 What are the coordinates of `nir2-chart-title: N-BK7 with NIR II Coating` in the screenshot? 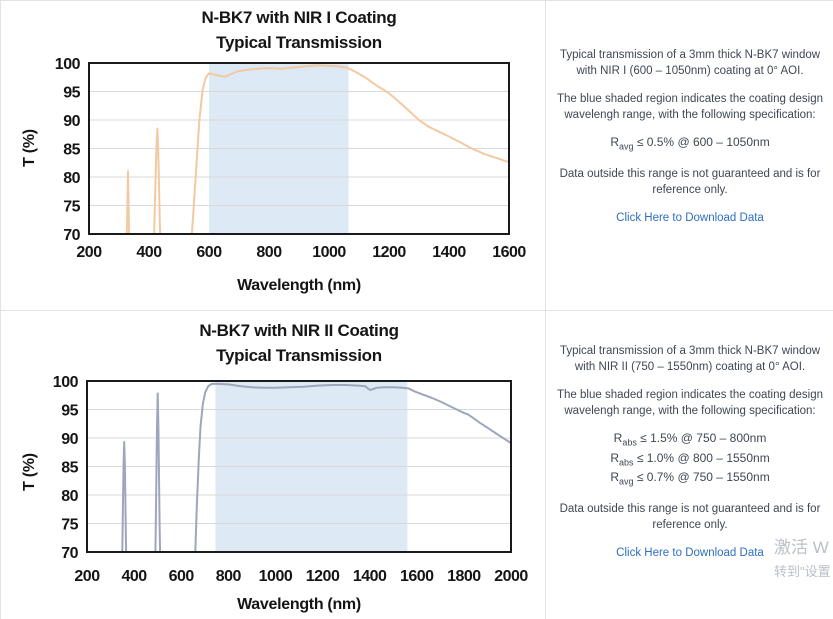 It's located at (299, 330).